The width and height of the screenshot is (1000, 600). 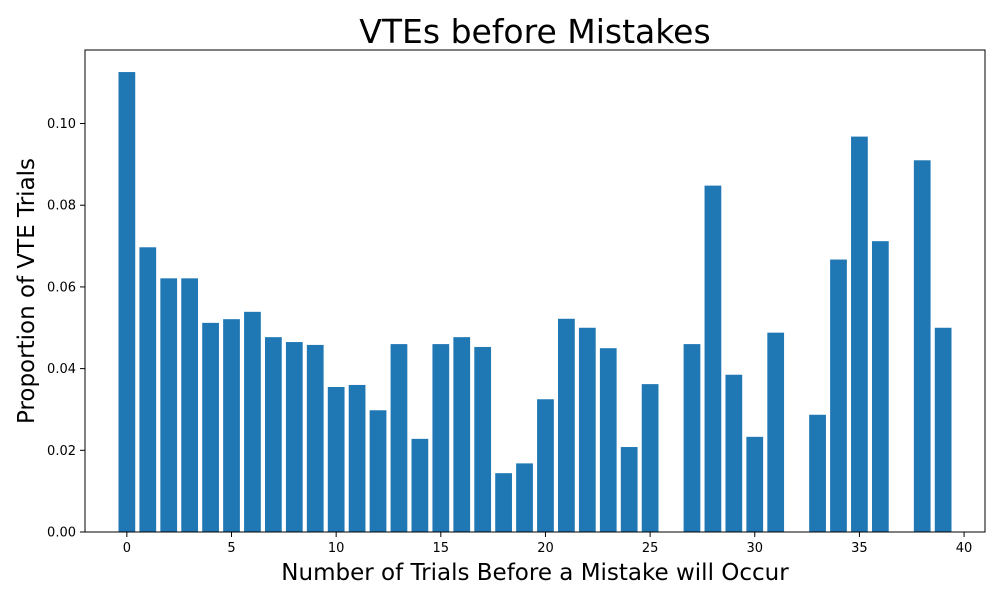 What do you see at coordinates (231, 548) in the screenshot?
I see `x-tick-label: 5` at bounding box center [231, 548].